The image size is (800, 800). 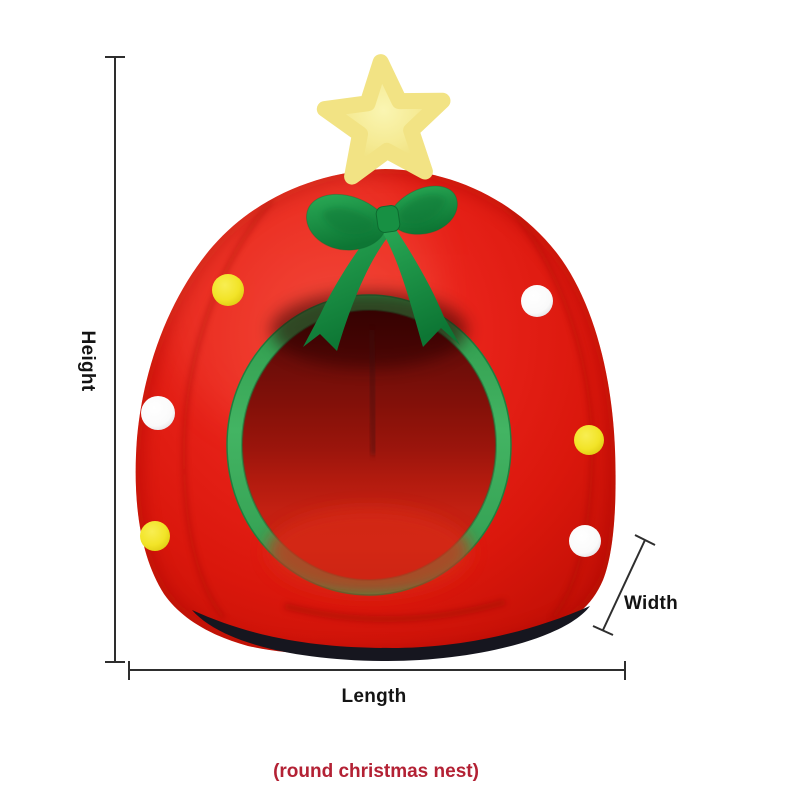 What do you see at coordinates (374, 696) in the screenshot?
I see `length-dimension-label: Length` at bounding box center [374, 696].